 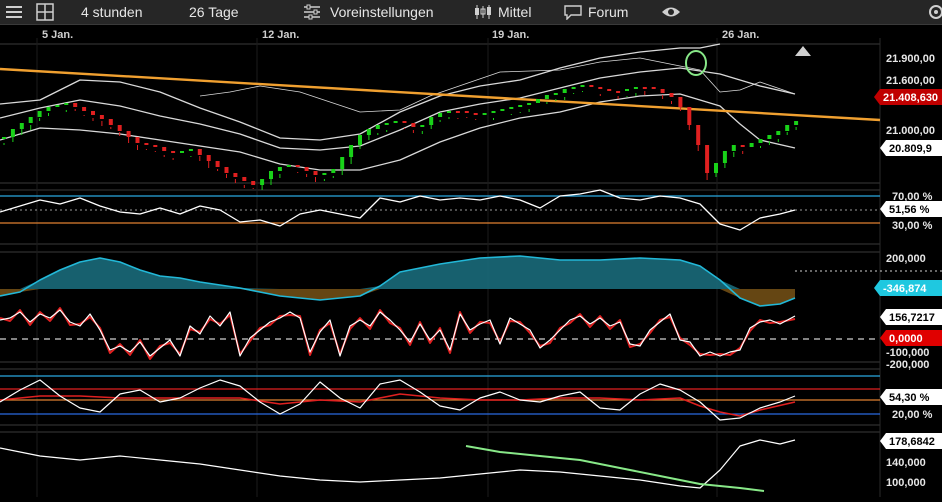 What do you see at coordinates (118, 12) in the screenshot?
I see `interval-selector: 4 stunden` at bounding box center [118, 12].